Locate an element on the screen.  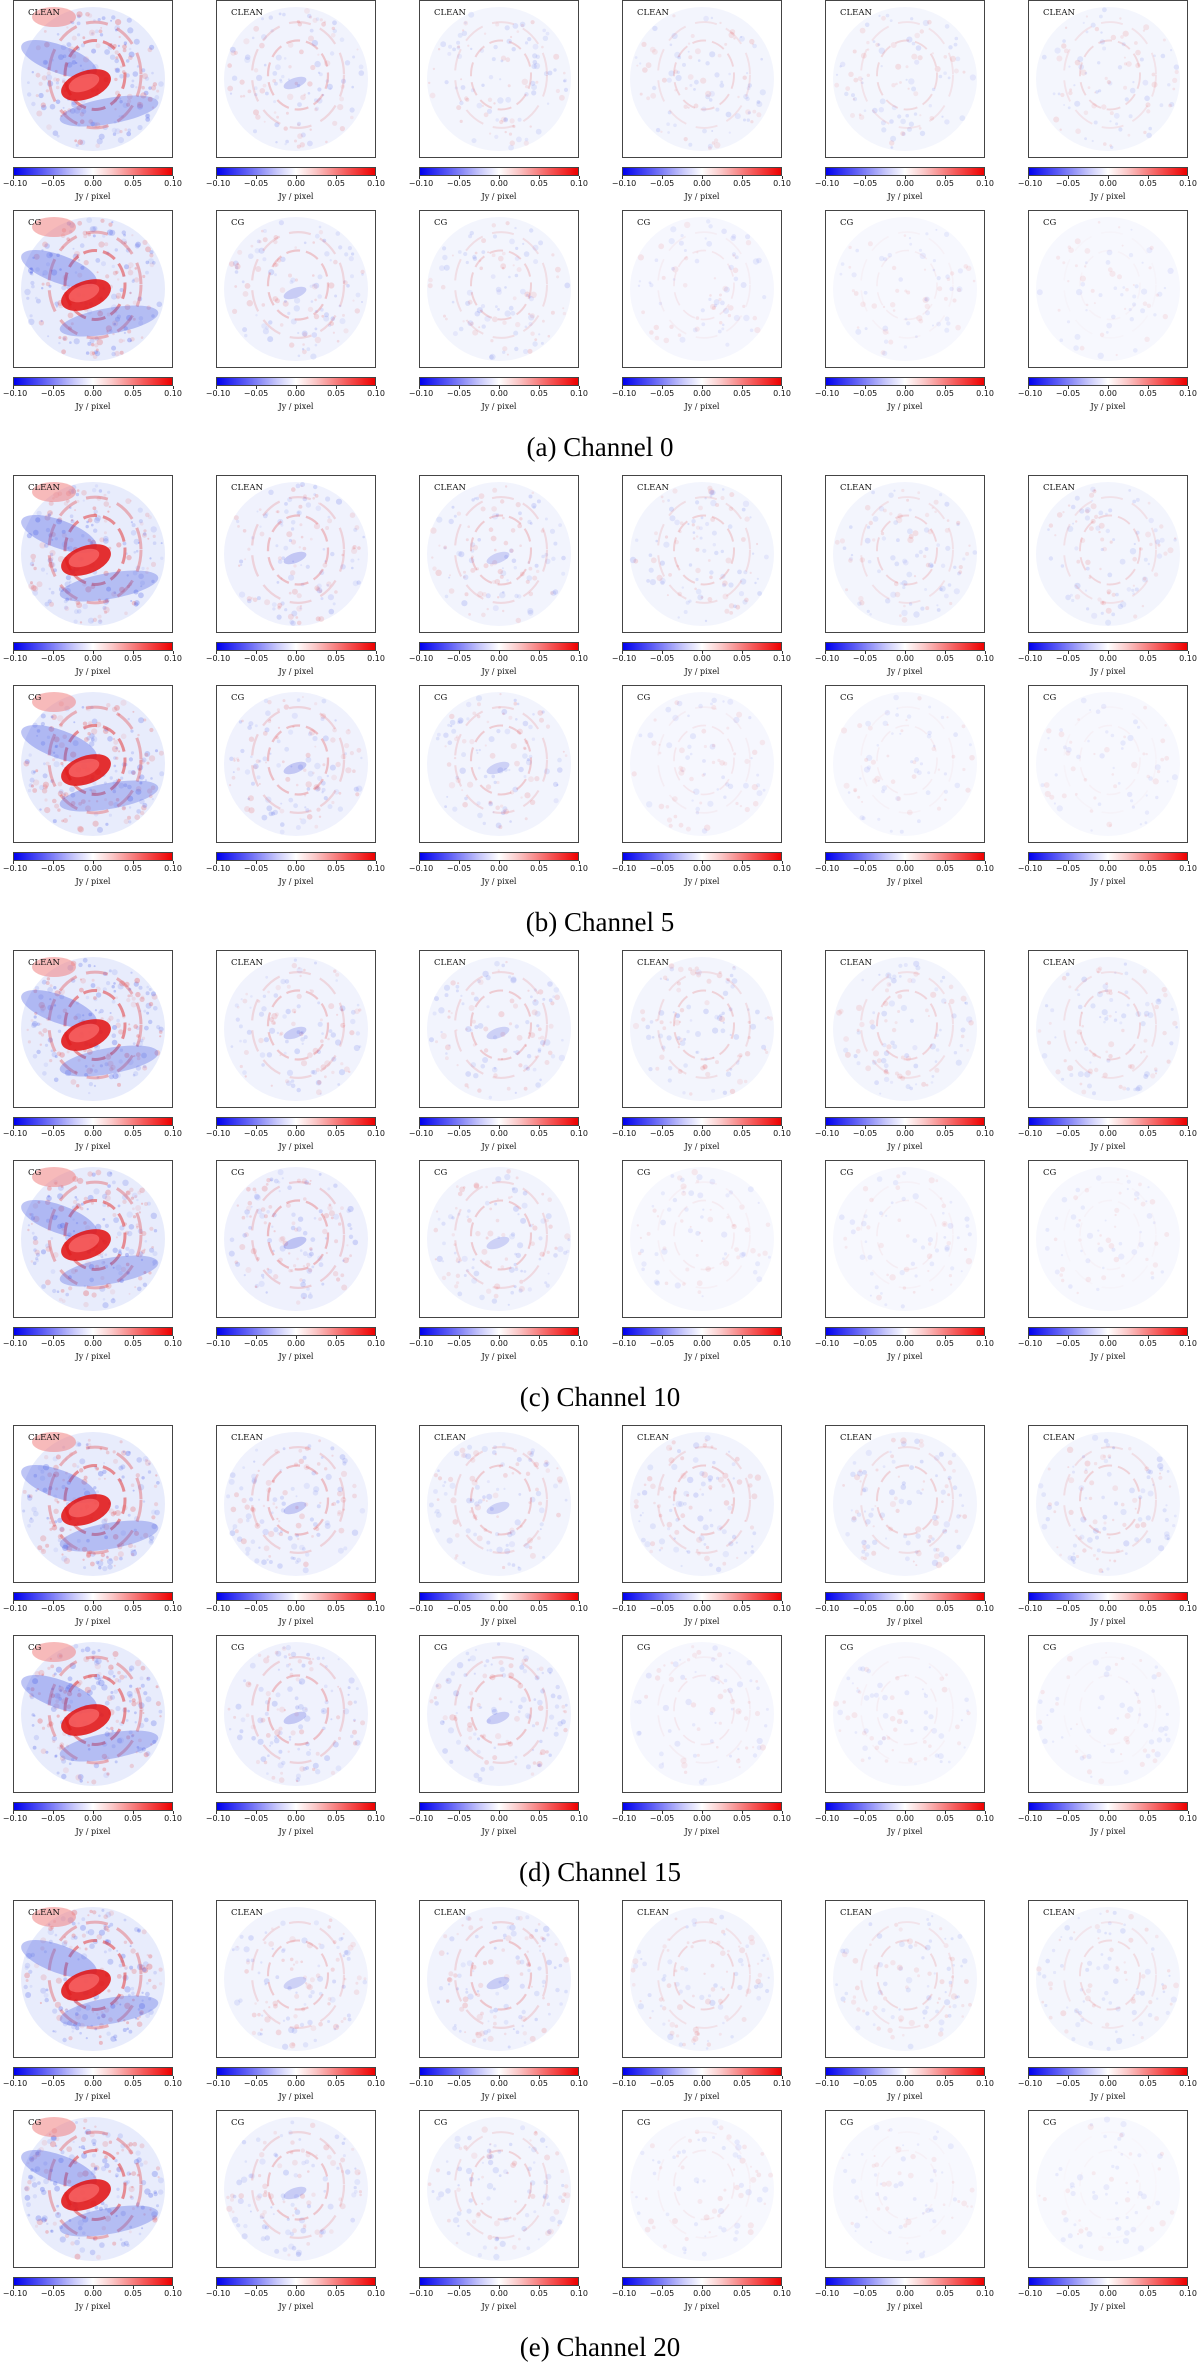
image-frame: CG is located at coordinates (702, 1239).